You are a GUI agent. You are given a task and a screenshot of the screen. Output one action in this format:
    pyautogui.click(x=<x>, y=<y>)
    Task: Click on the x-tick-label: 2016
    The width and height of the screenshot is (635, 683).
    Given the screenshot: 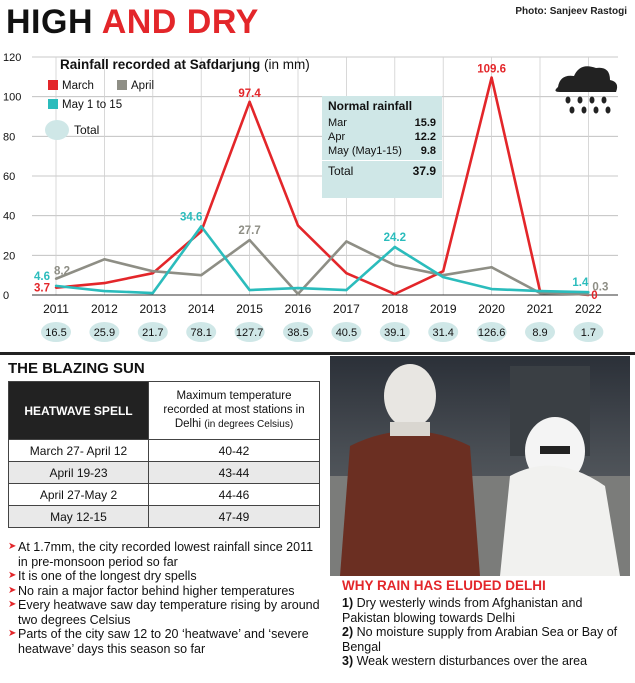 What is the action you would take?
    pyautogui.click(x=298, y=309)
    